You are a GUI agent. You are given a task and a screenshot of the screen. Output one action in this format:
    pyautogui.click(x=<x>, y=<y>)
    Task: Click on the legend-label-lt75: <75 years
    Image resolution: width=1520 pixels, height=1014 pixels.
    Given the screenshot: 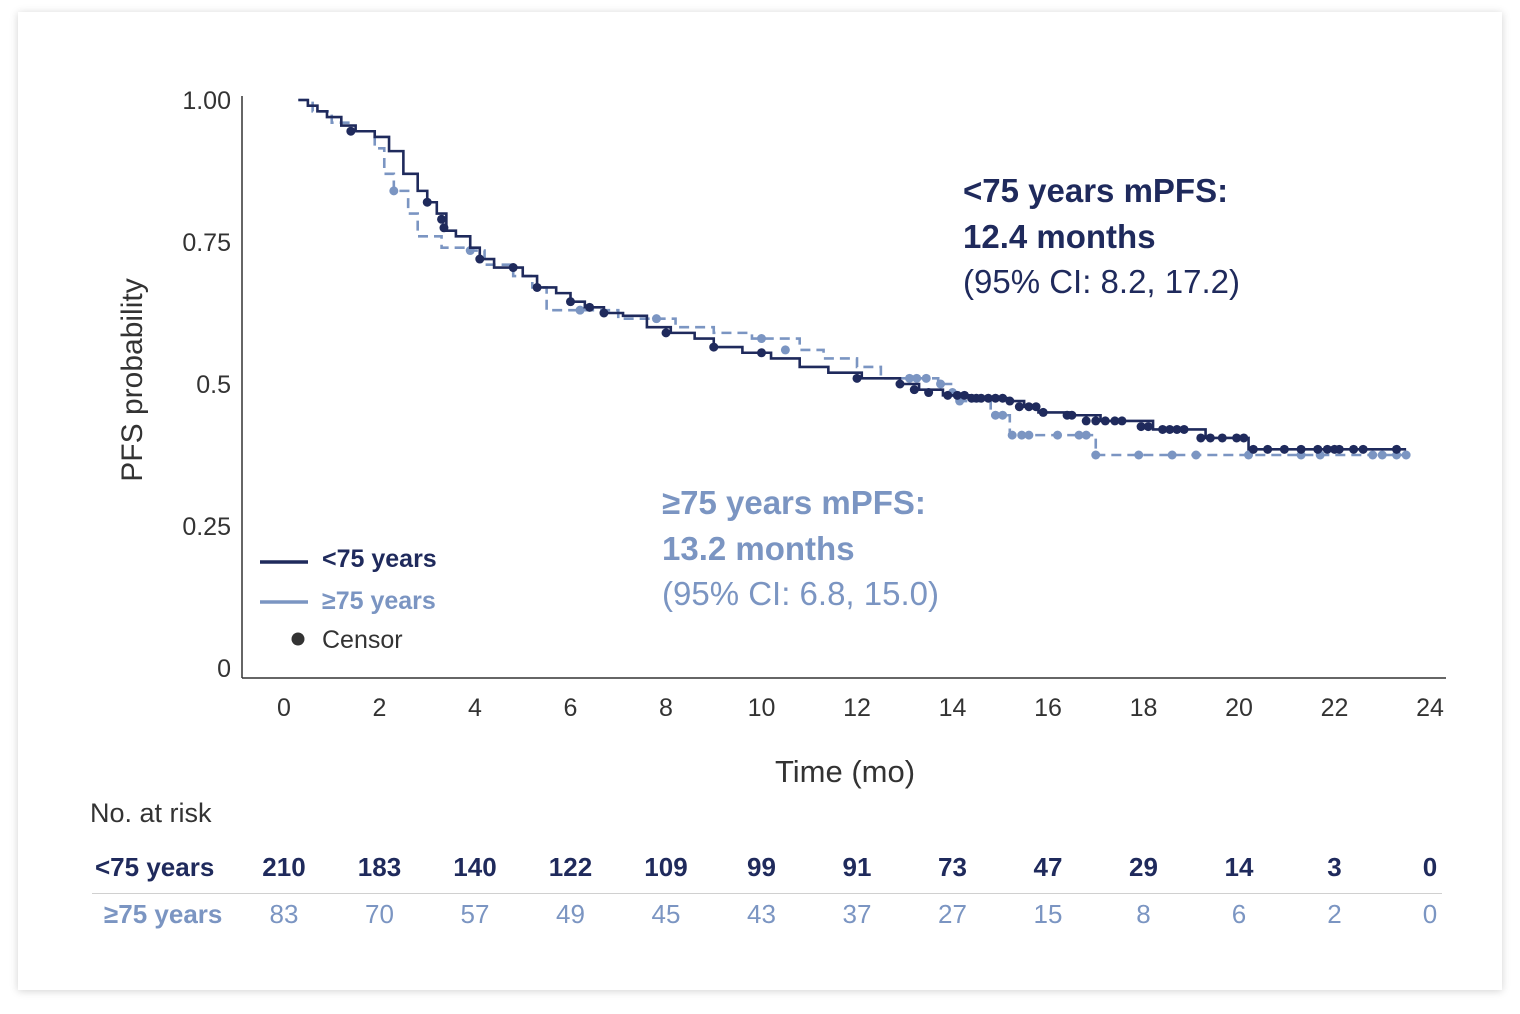 What is the action you would take?
    pyautogui.click(x=379, y=559)
    